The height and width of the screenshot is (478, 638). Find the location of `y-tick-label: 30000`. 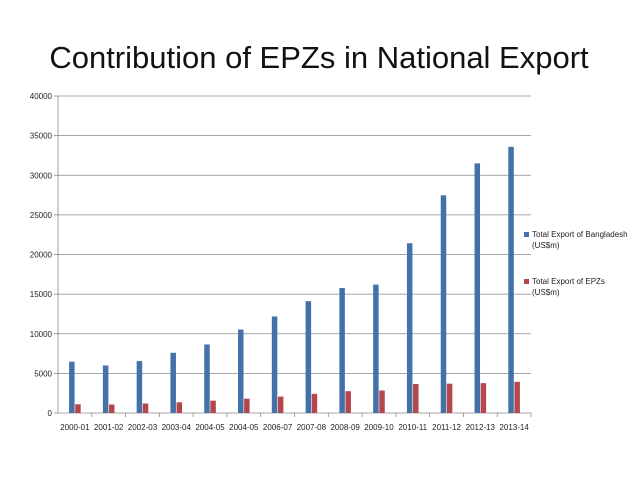

y-tick-label: 30000 is located at coordinates (41, 175).